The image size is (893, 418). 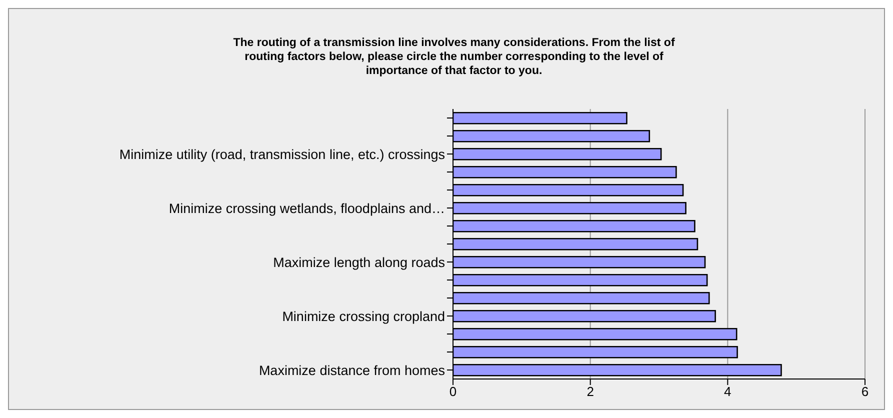 I want to click on x-tick-label: 0, so click(x=453, y=392).